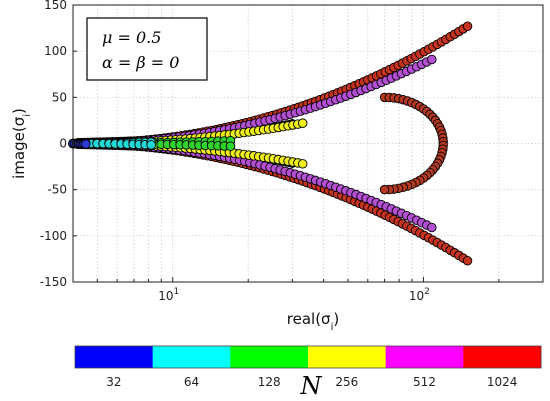 The image size is (550, 401). I want to click on y-tick-label: 100, so click(55, 51).